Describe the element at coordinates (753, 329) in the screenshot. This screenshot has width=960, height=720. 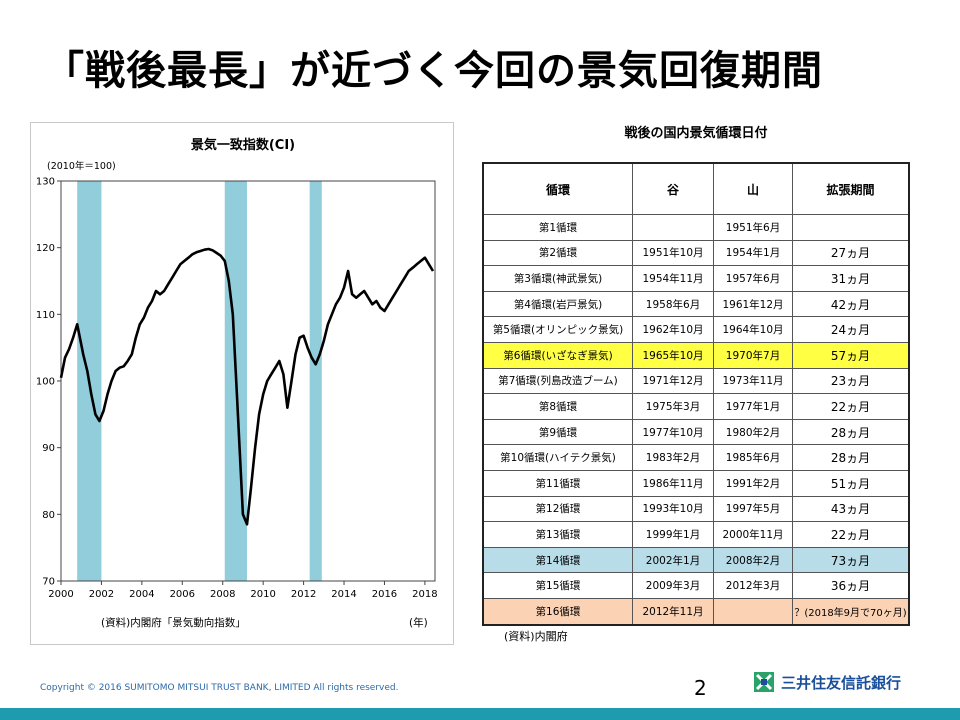
I see `cell-peak: 1964年10月` at that location.